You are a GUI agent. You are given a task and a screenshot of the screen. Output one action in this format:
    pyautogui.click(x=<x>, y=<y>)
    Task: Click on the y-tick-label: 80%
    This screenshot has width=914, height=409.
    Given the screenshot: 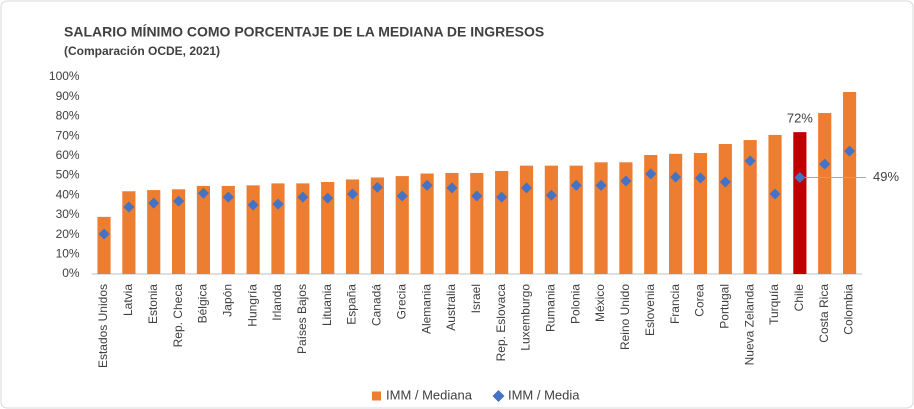 What is the action you would take?
    pyautogui.click(x=68, y=116)
    